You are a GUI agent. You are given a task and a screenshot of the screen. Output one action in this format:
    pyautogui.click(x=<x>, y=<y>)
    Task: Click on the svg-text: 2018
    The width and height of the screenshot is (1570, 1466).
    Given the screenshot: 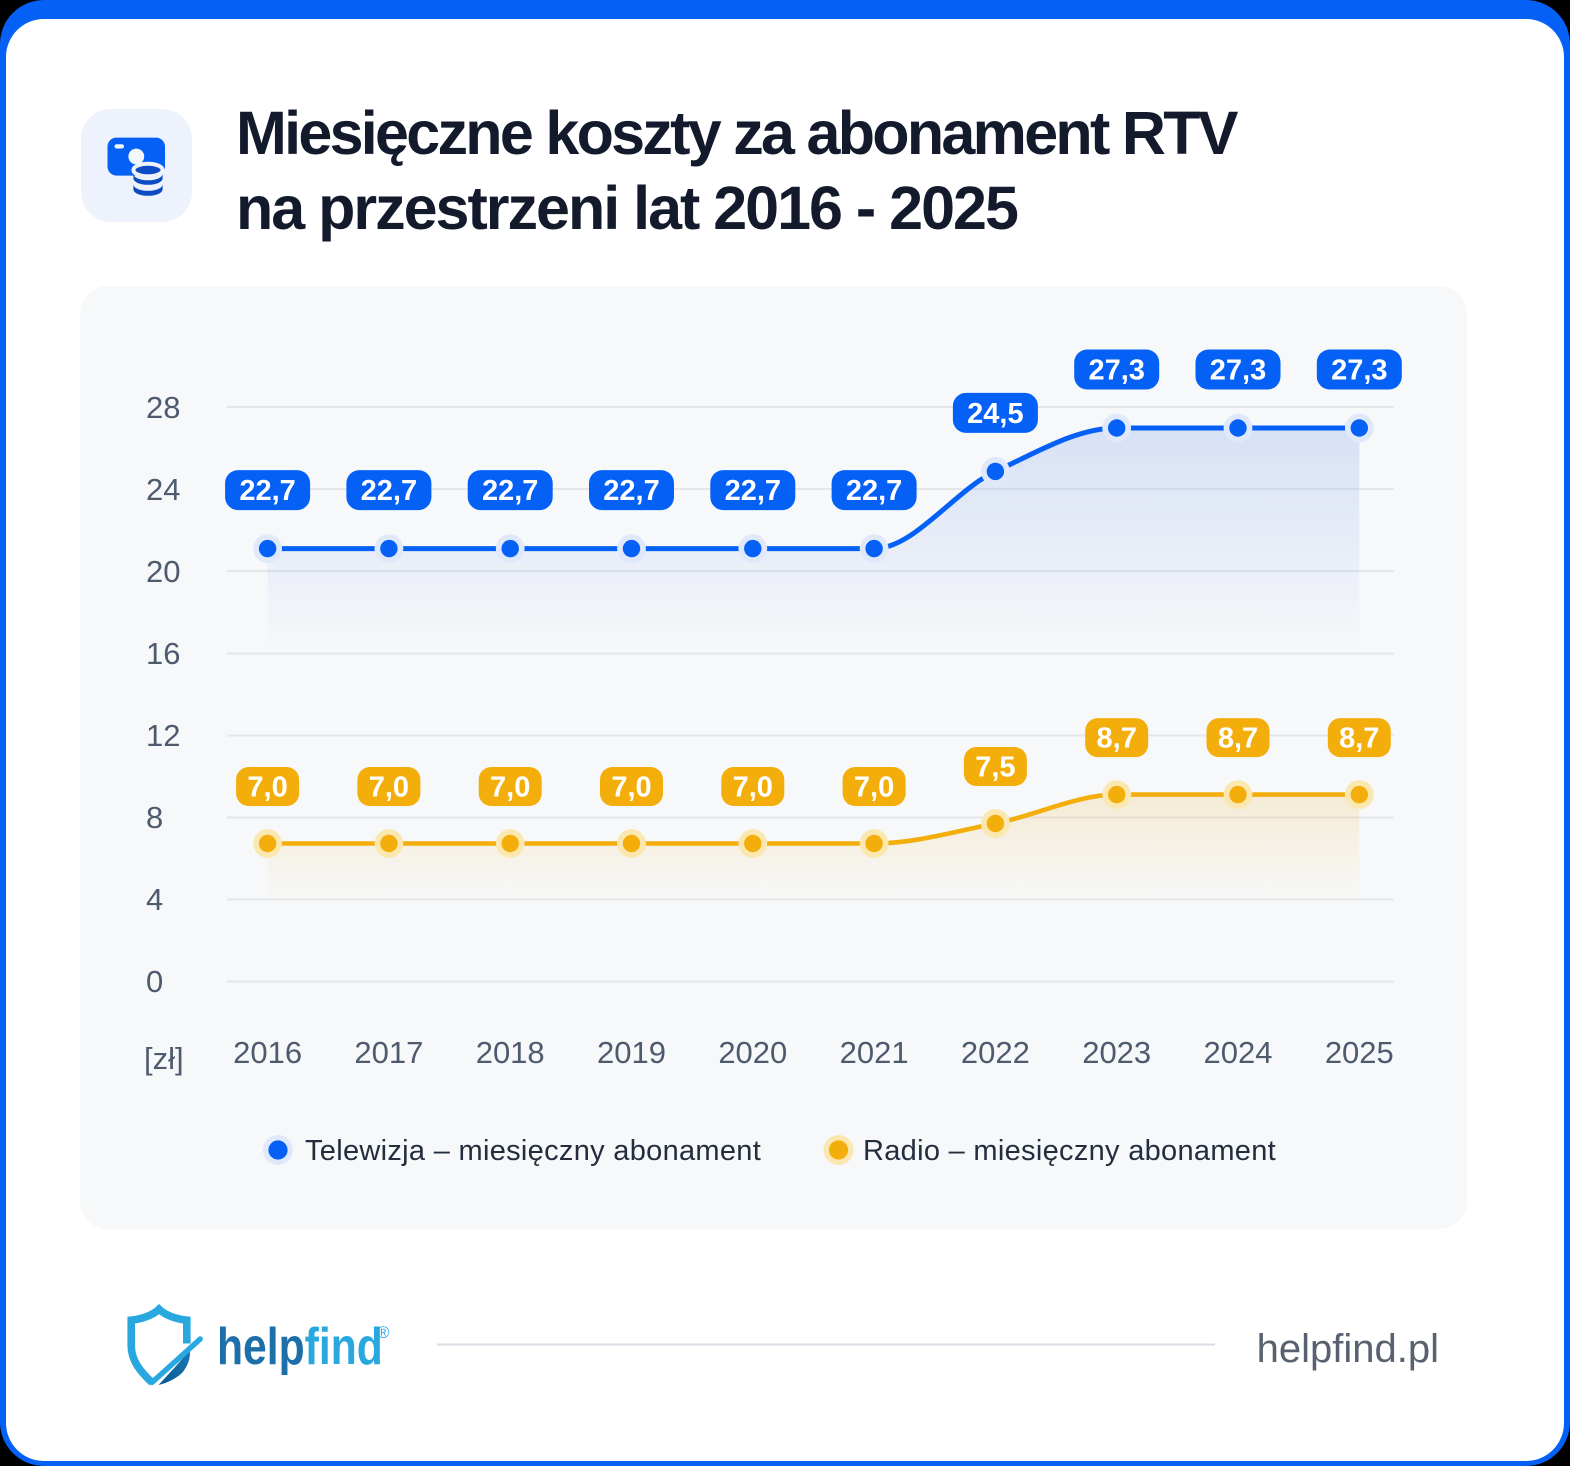 What is the action you would take?
    pyautogui.click(x=510, y=1052)
    